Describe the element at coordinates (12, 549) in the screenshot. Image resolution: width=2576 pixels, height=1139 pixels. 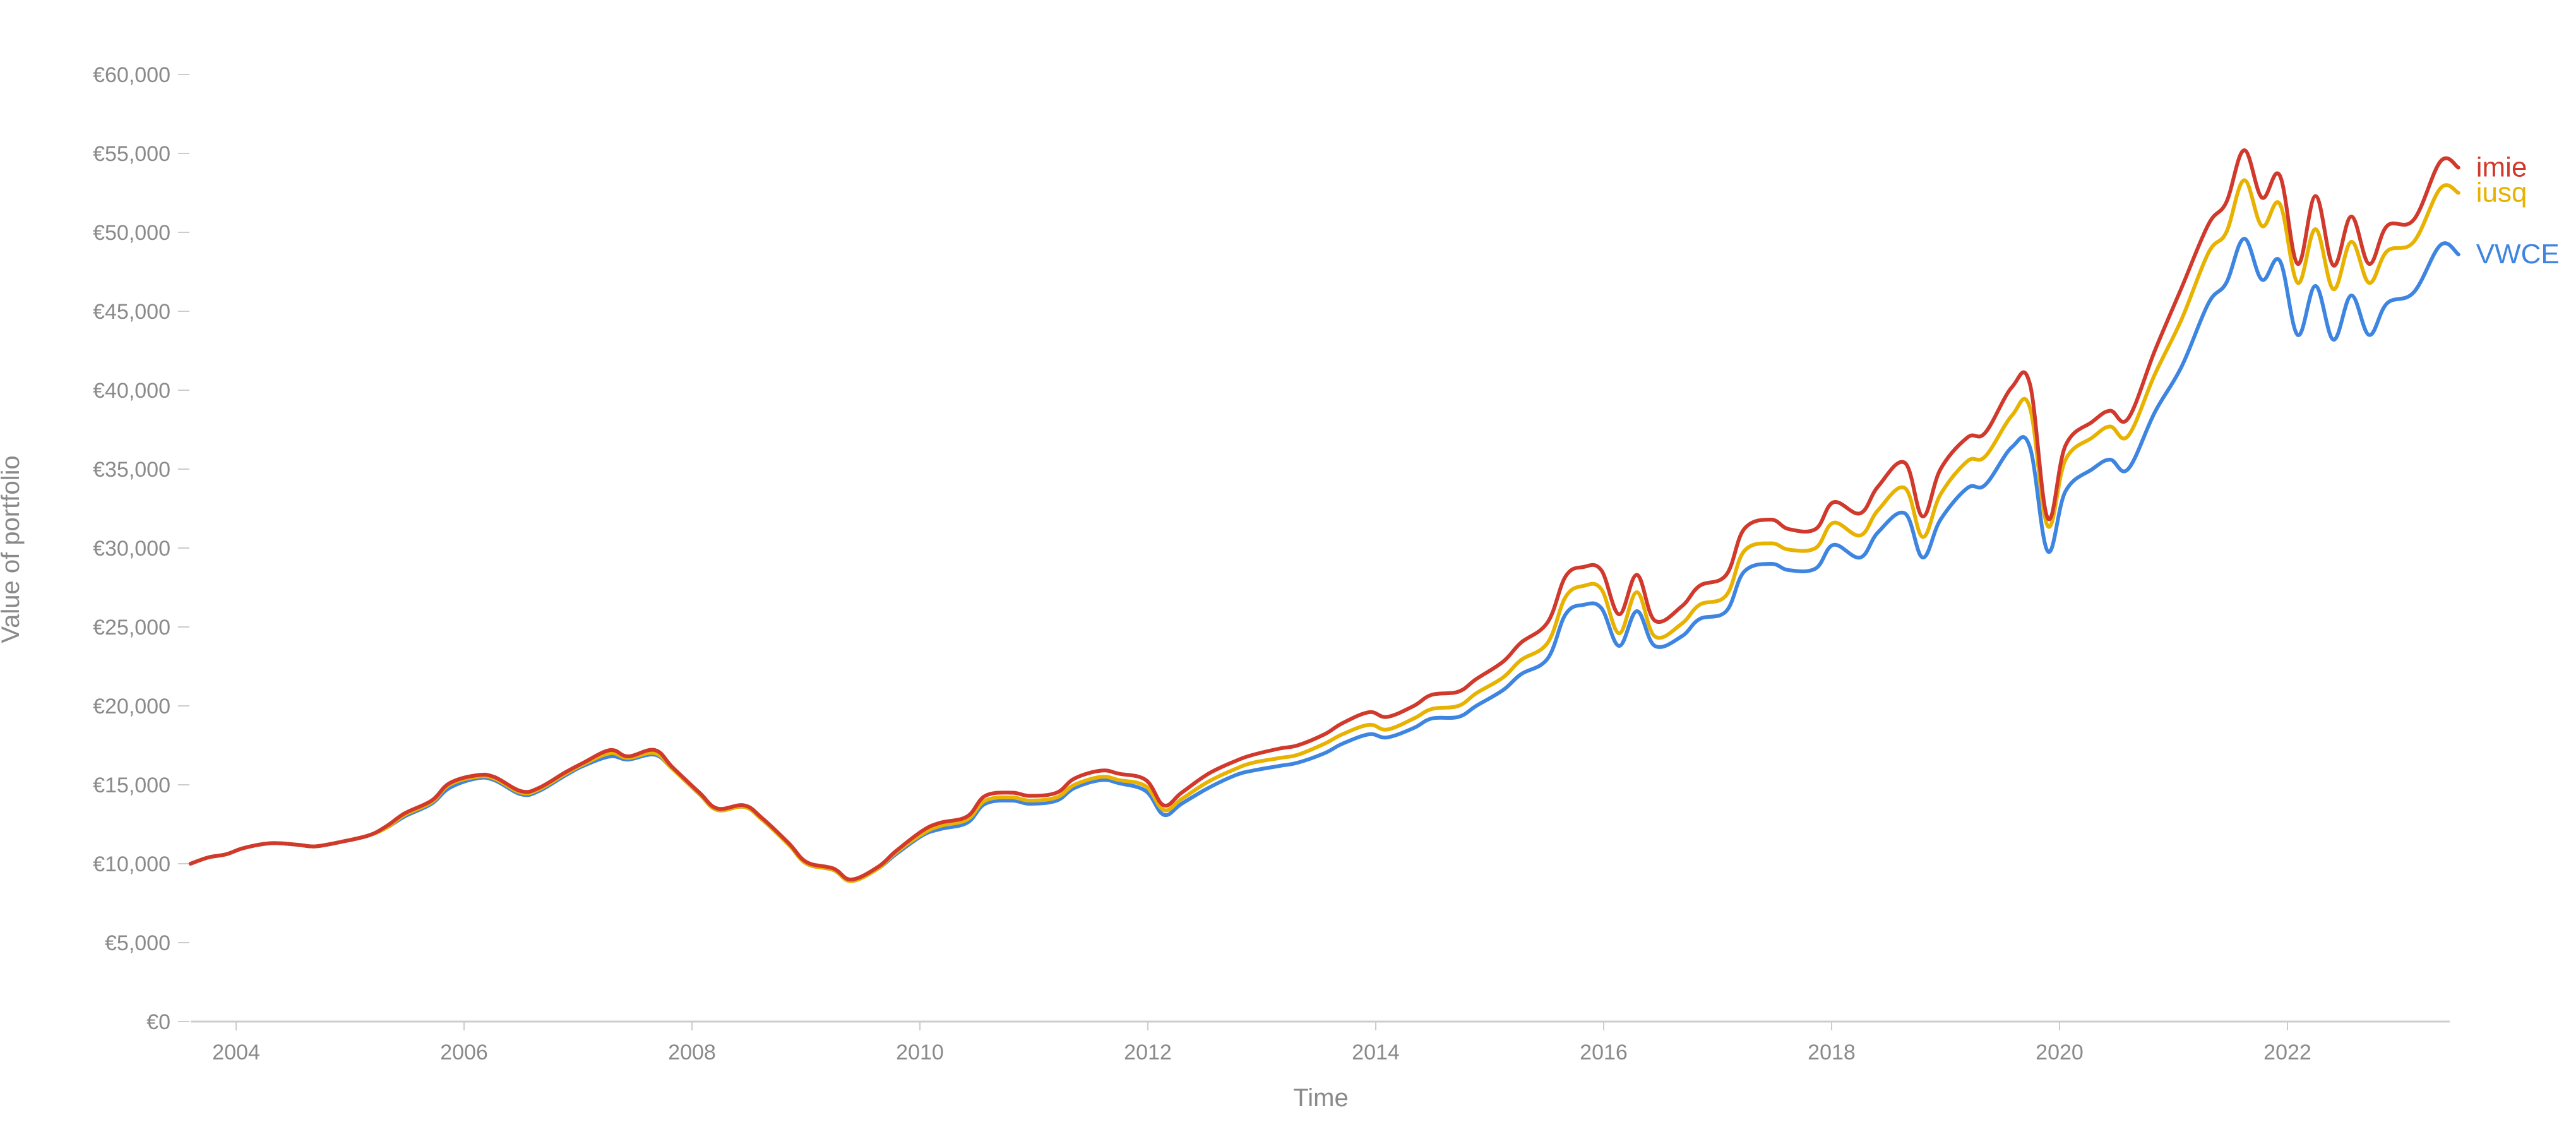
I see `y-axis-title: Value of portfolio` at that location.